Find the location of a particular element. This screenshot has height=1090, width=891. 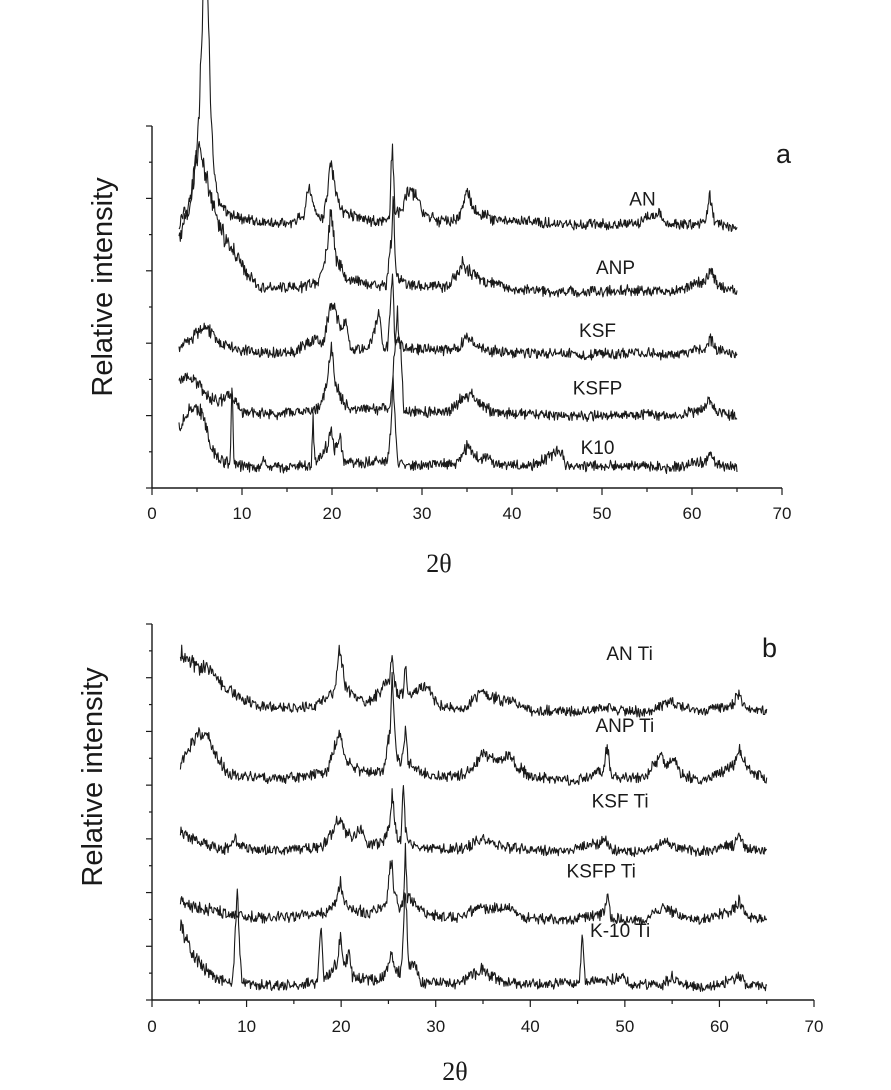

series-trace-ksfp is located at coordinates (458, 364).